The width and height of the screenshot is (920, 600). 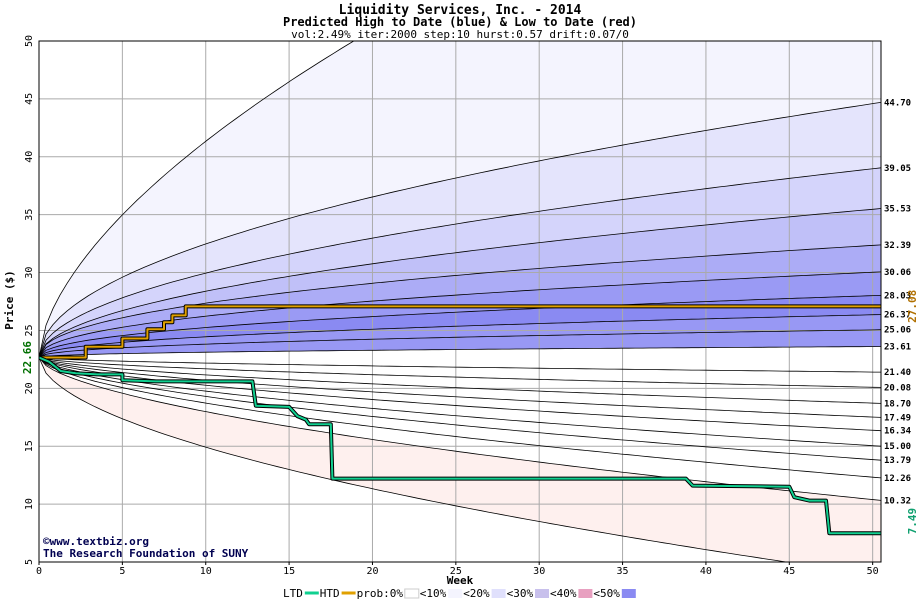 I want to click on band-end-label: 28.03, so click(x=897, y=296).